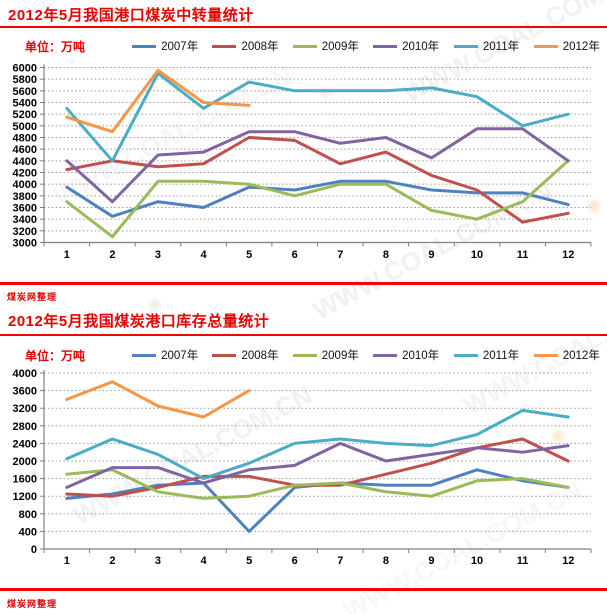 This screenshot has height=614, width=607. I want to click on y-axis-label: 4600, so click(25, 150).